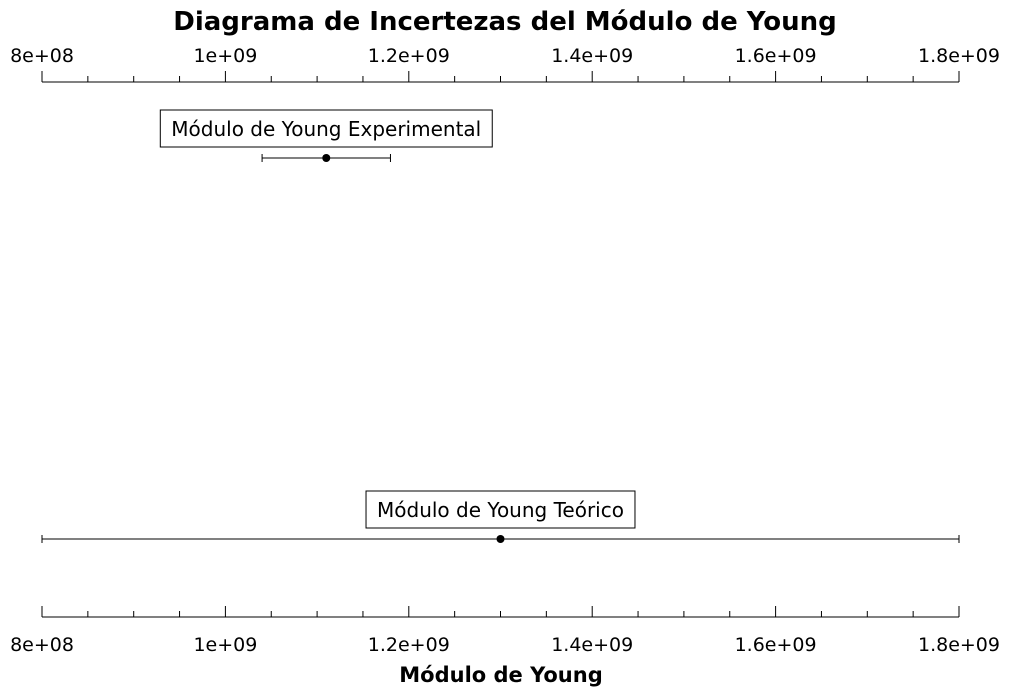  What do you see at coordinates (776, 56) in the screenshot?
I see `top-axis-tick-label: 1.6e+09` at bounding box center [776, 56].